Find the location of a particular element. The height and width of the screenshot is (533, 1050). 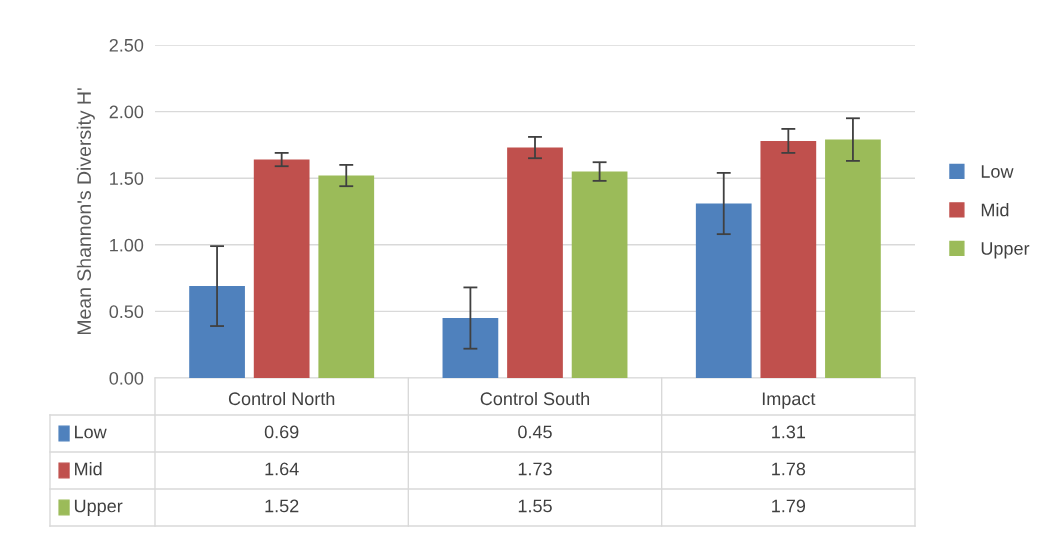

text: Low is located at coordinates (997, 171).